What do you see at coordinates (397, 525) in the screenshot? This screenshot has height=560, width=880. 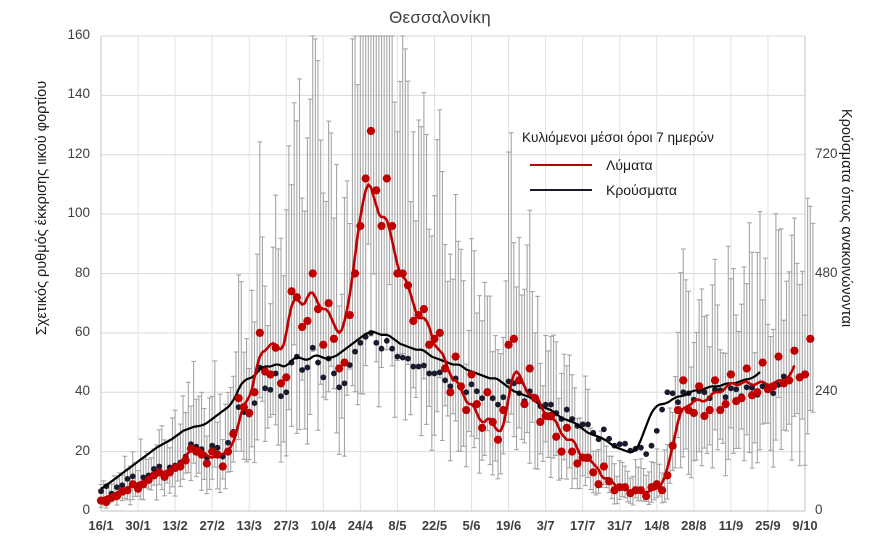 I see `x-tick-label: 8/5` at bounding box center [397, 525].